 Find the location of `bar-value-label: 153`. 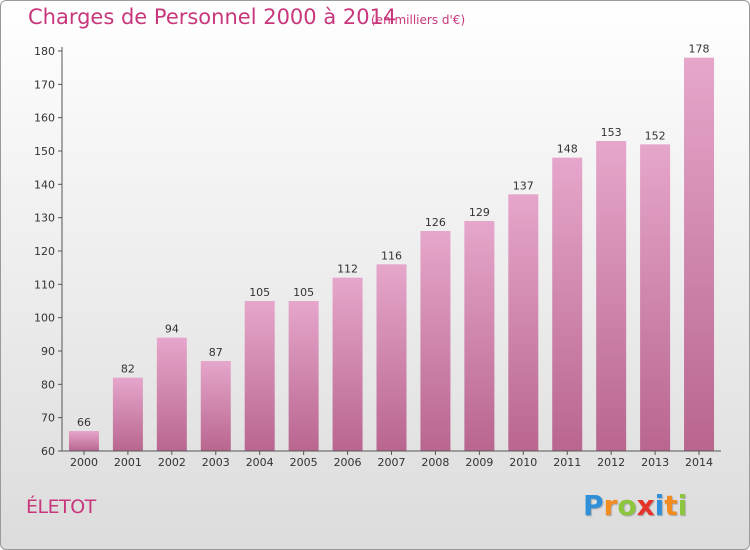

bar-value-label: 153 is located at coordinates (611, 132).